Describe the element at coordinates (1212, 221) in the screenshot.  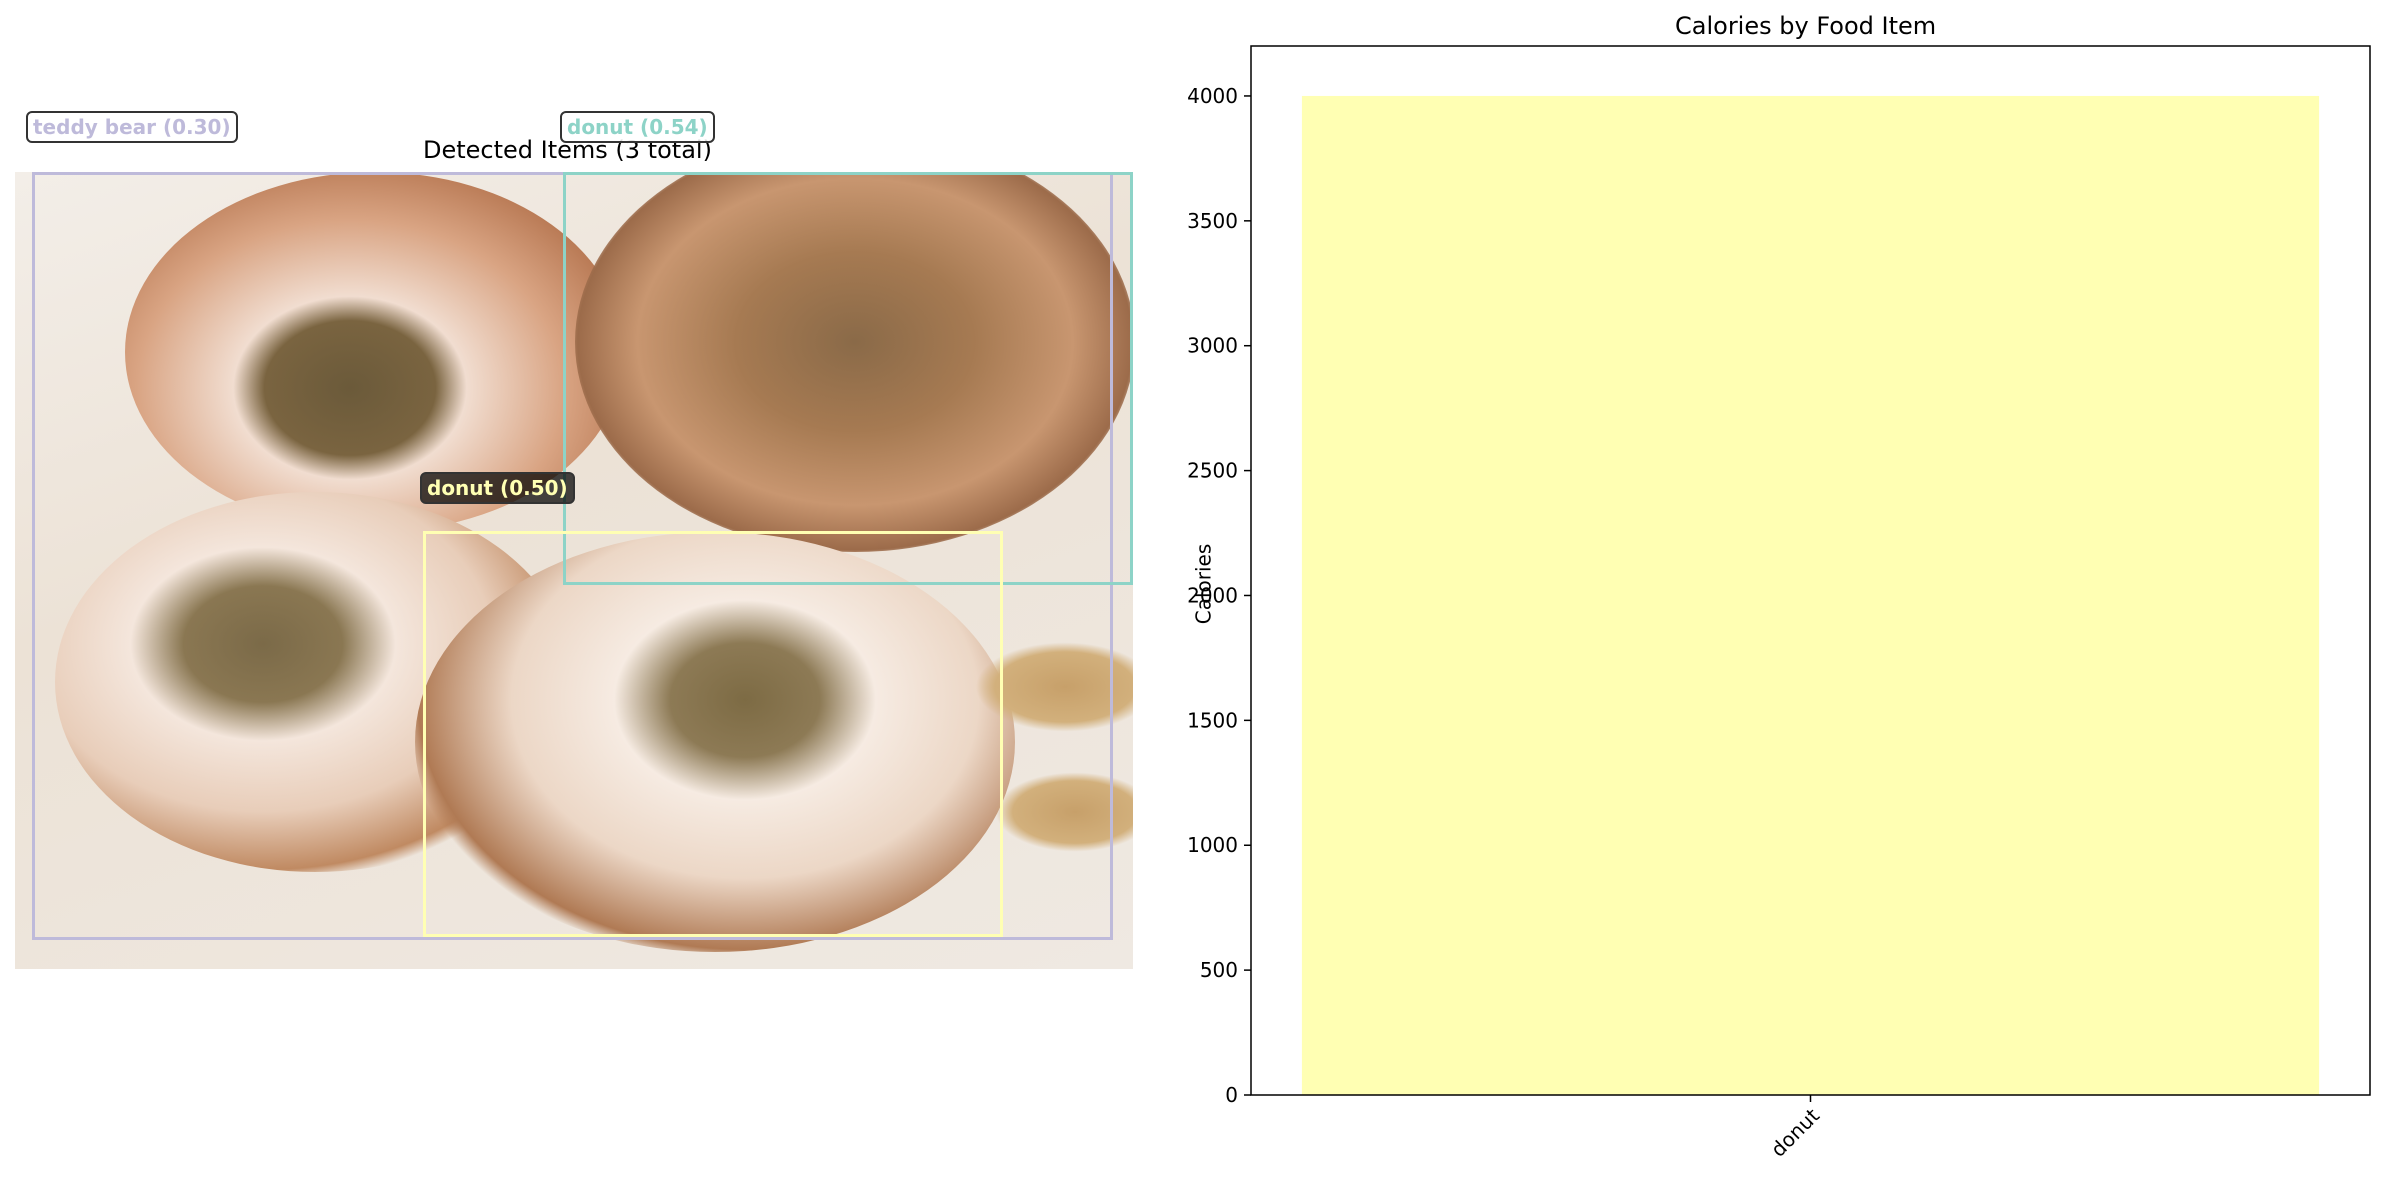
I see `y-tick-label-3500: 3500` at that location.